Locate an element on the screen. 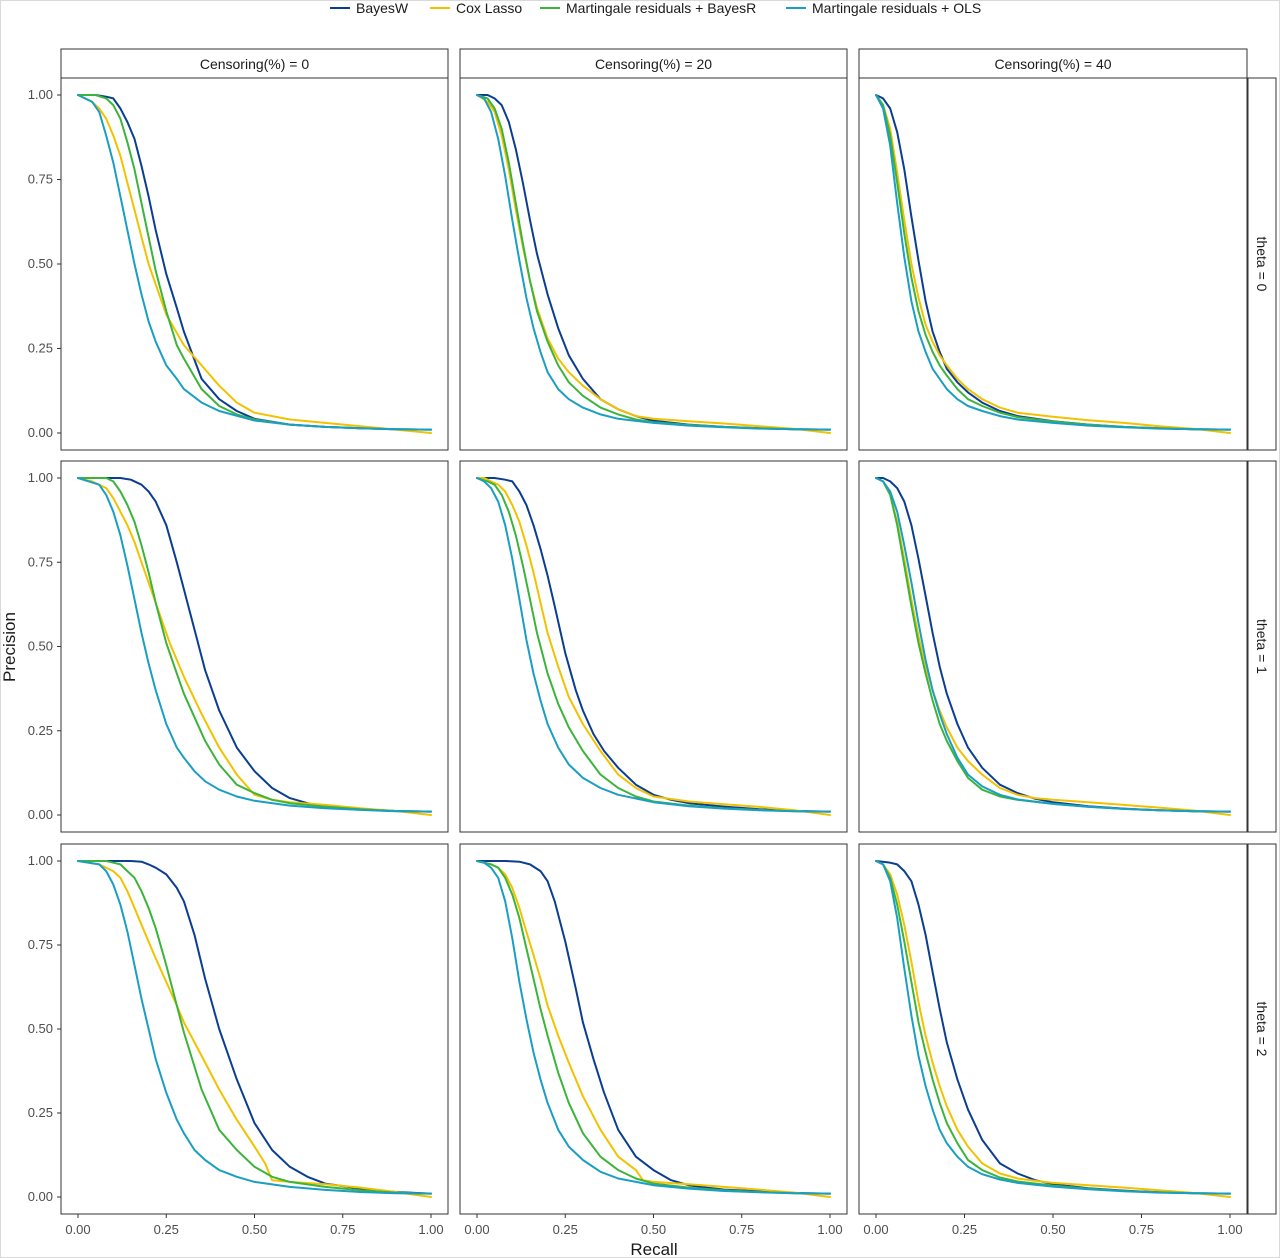  row-strip-label: theta = 1 is located at coordinates (1262, 646).